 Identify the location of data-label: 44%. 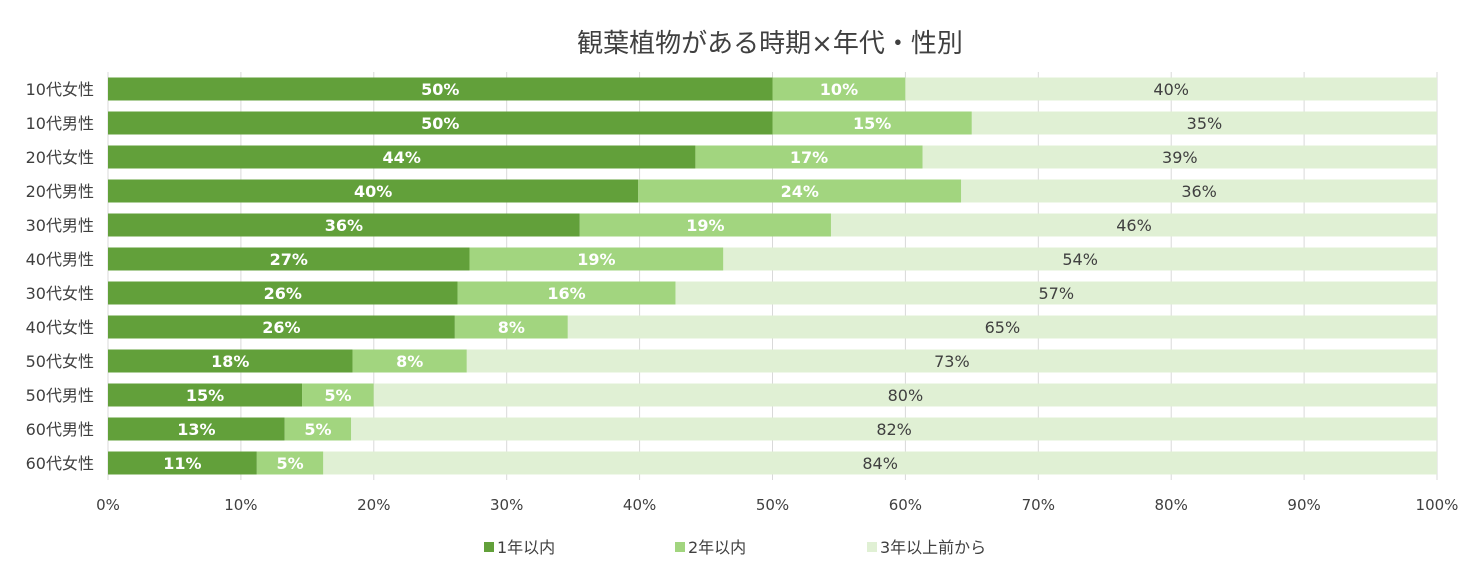
(402, 157).